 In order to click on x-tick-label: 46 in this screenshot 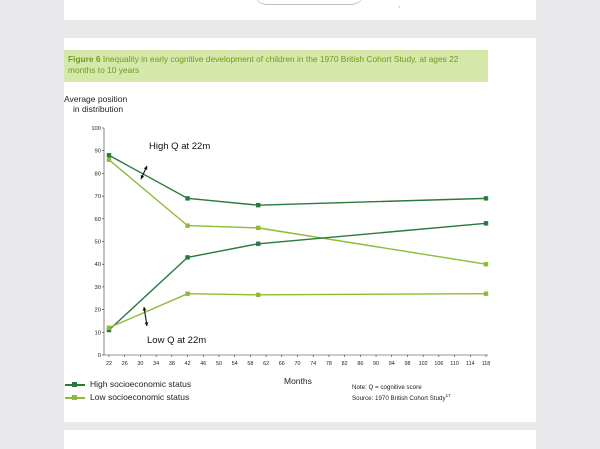, I will do `click(203, 364)`.